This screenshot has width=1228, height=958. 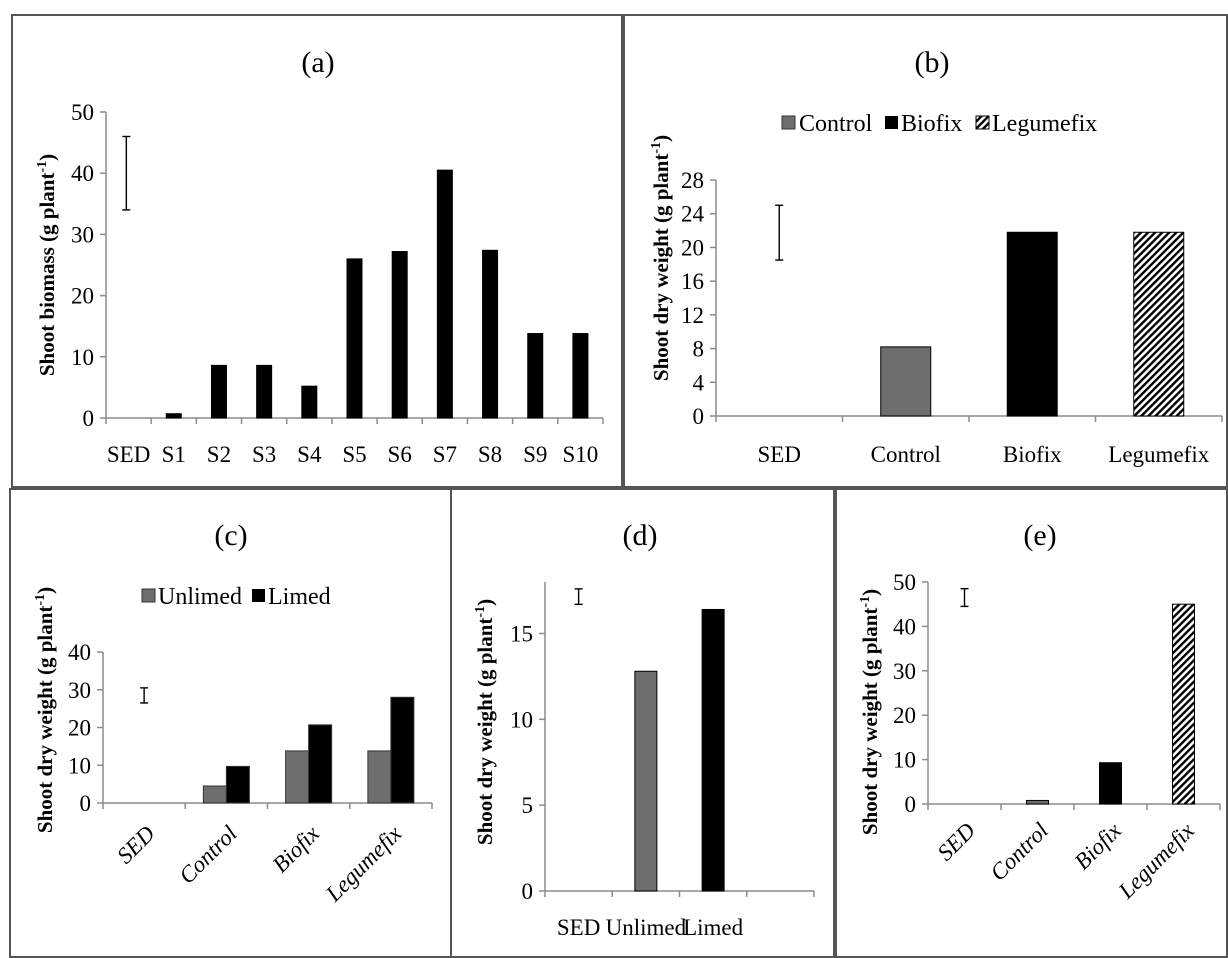 What do you see at coordinates (444, 294) in the screenshot?
I see `panel-a-bar-s7` at bounding box center [444, 294].